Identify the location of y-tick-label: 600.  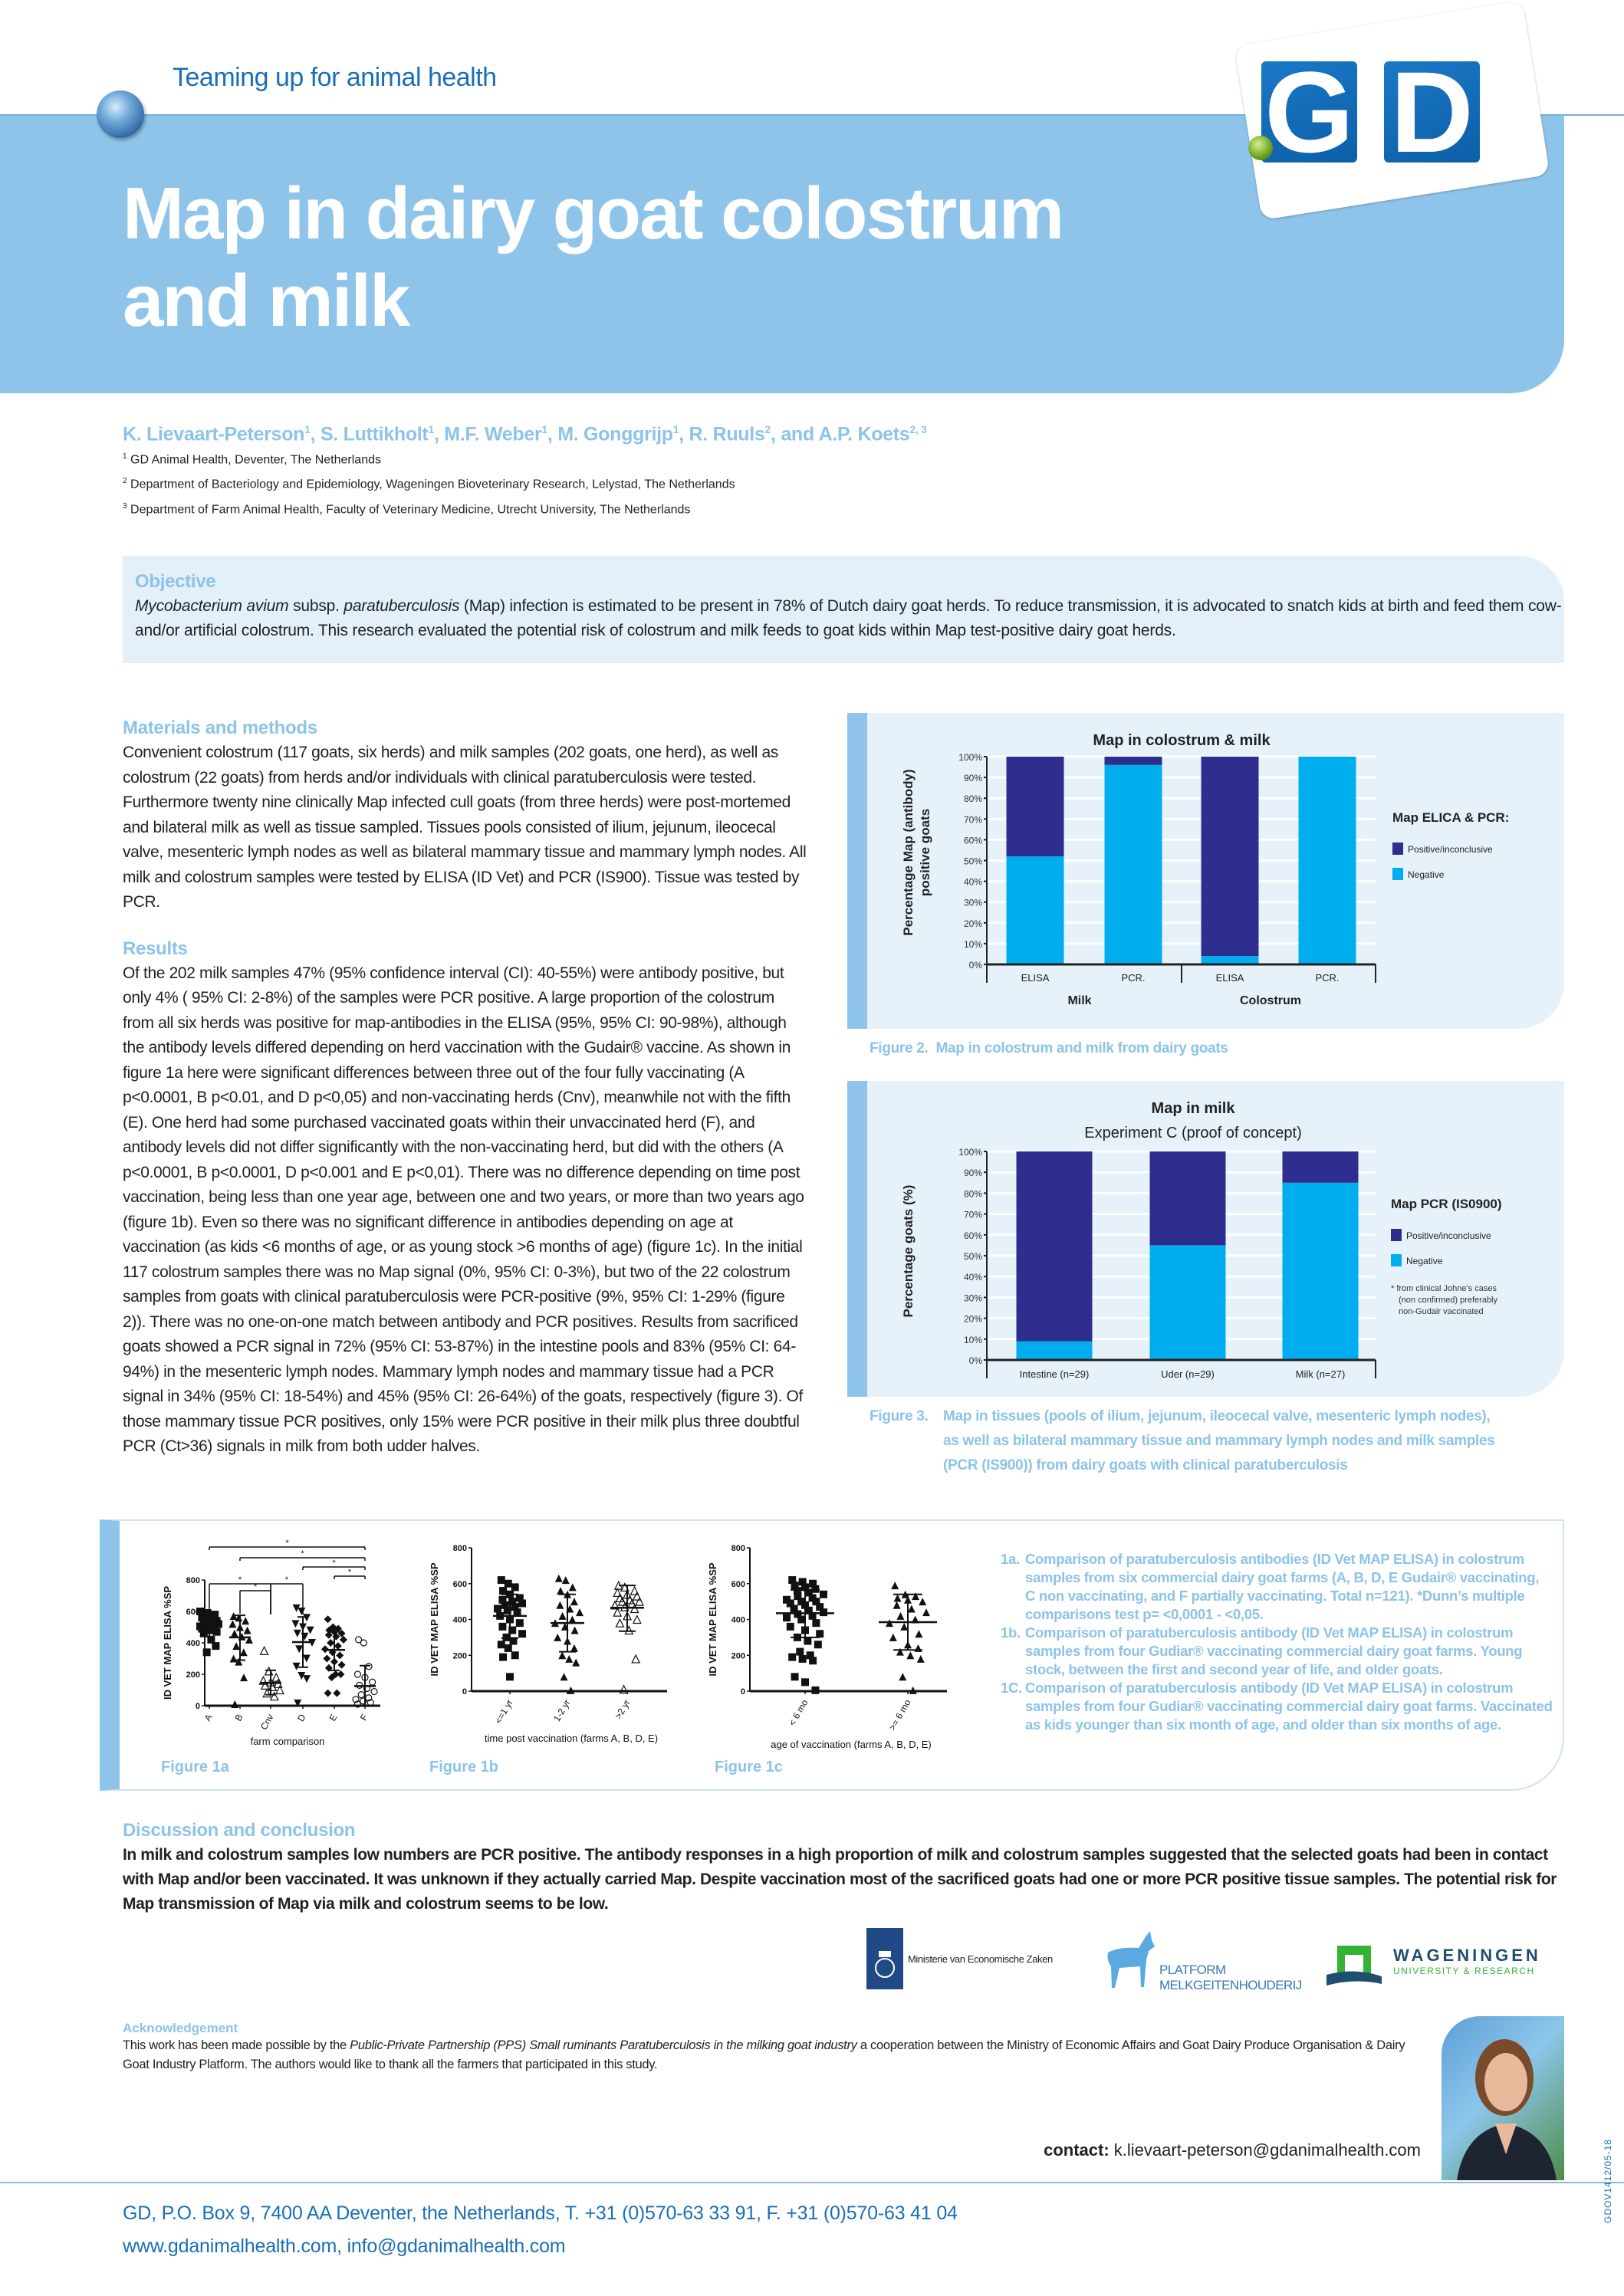
(738, 1584).